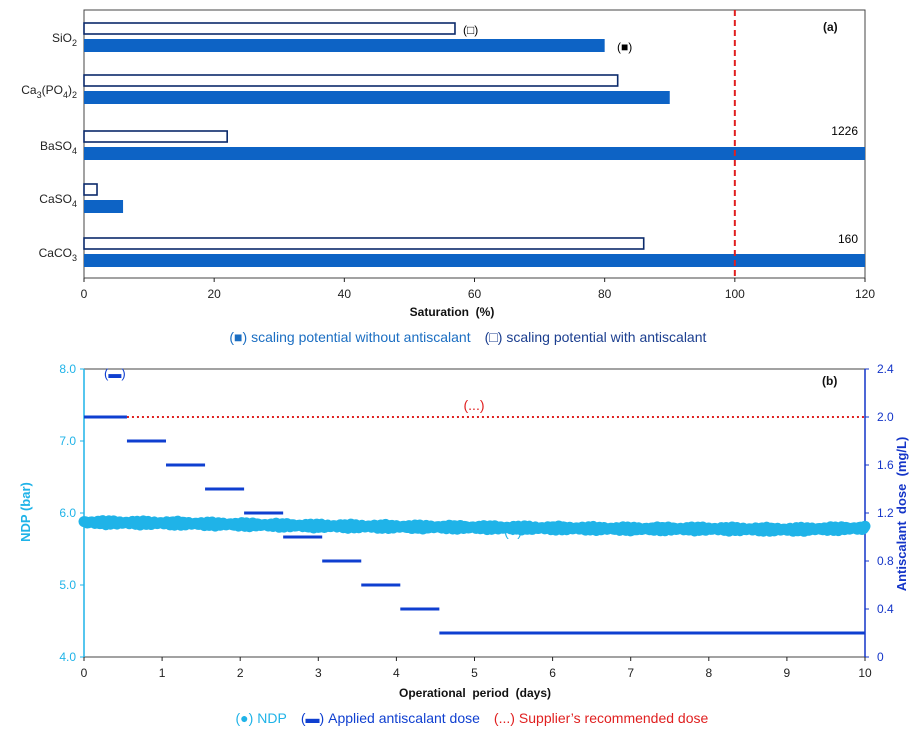  What do you see at coordinates (272, 718) in the screenshot?
I see `legend-ndp-text: NDP` at bounding box center [272, 718].